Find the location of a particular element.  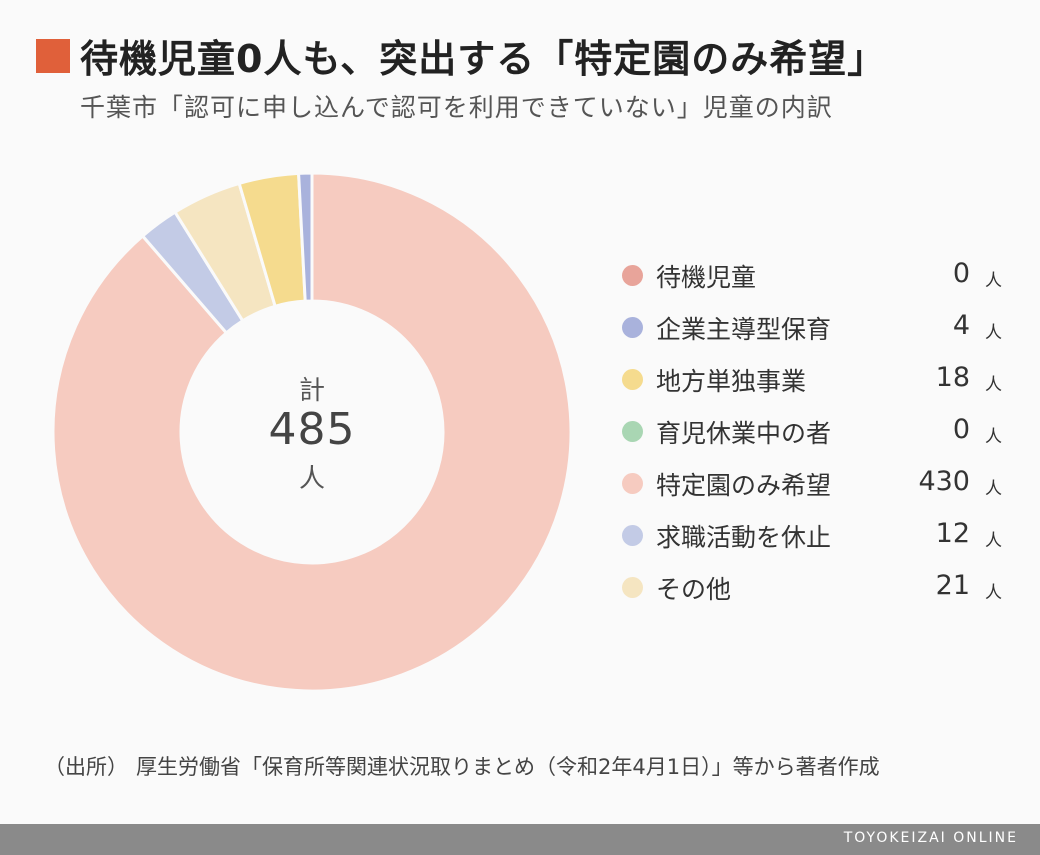

publisher-brand: TOYOKEIZAI ONLINE is located at coordinates (930, 838).